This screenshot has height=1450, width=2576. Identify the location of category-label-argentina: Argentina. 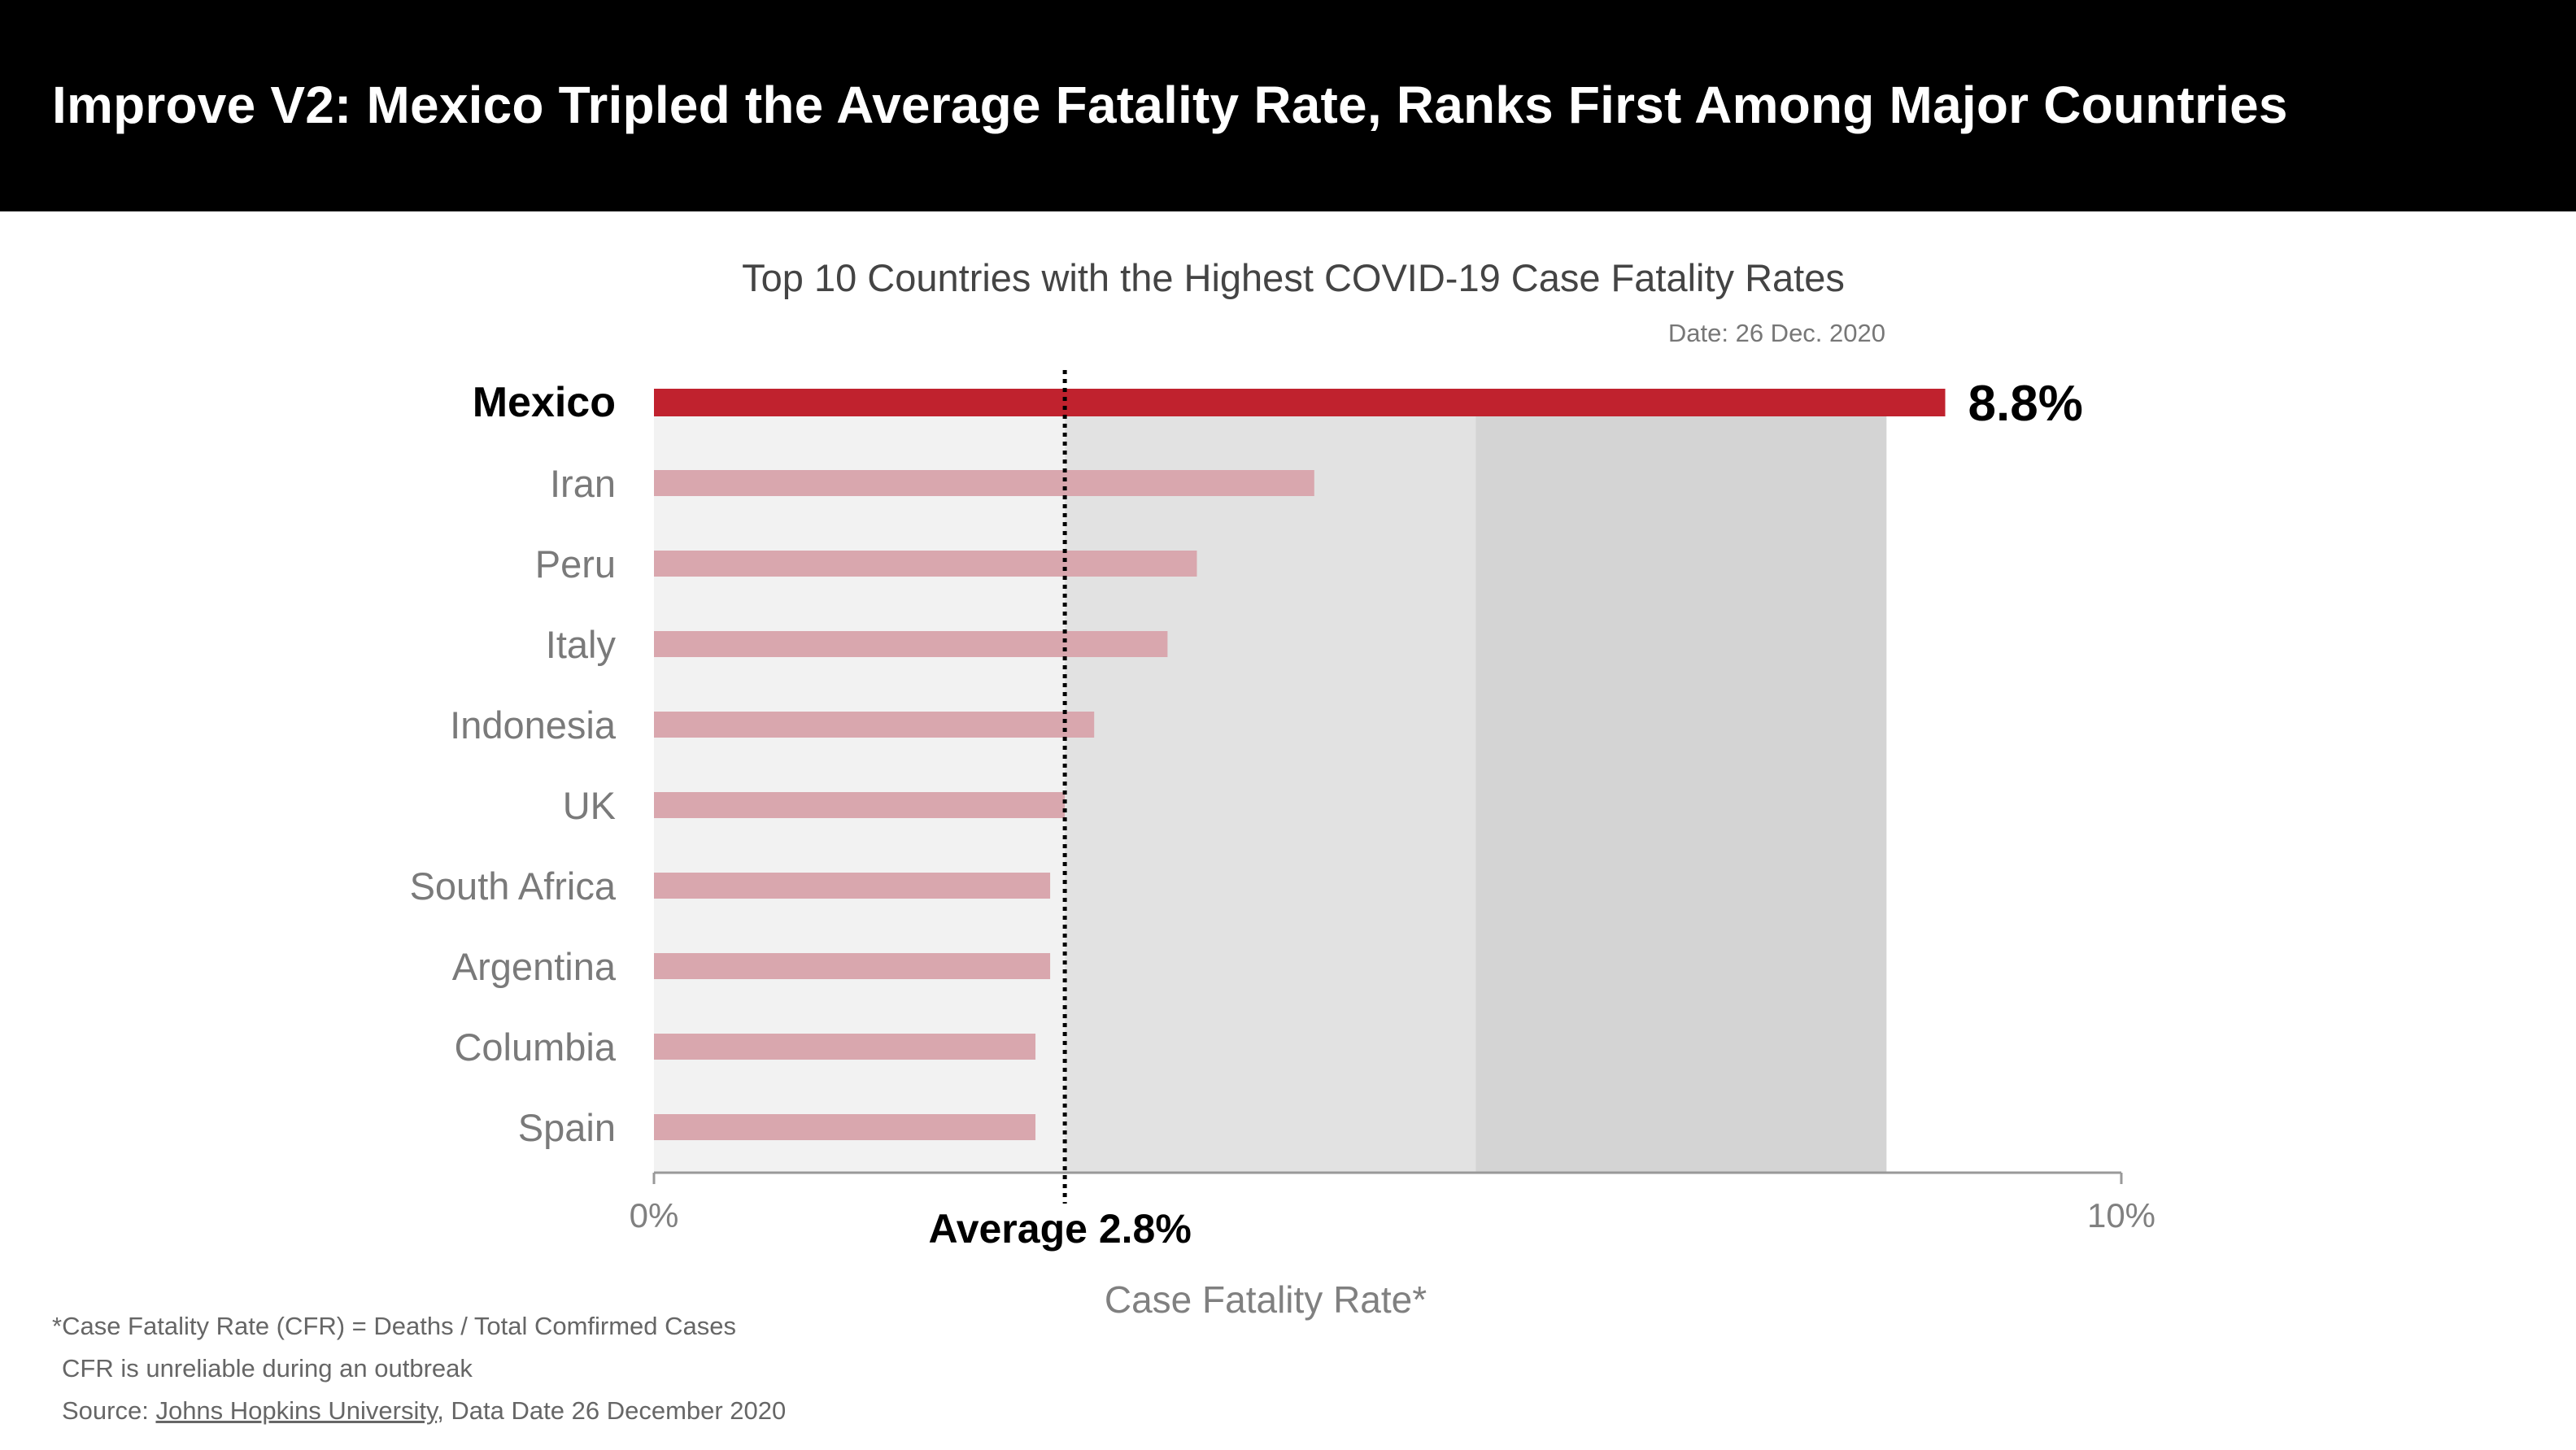
(534, 966).